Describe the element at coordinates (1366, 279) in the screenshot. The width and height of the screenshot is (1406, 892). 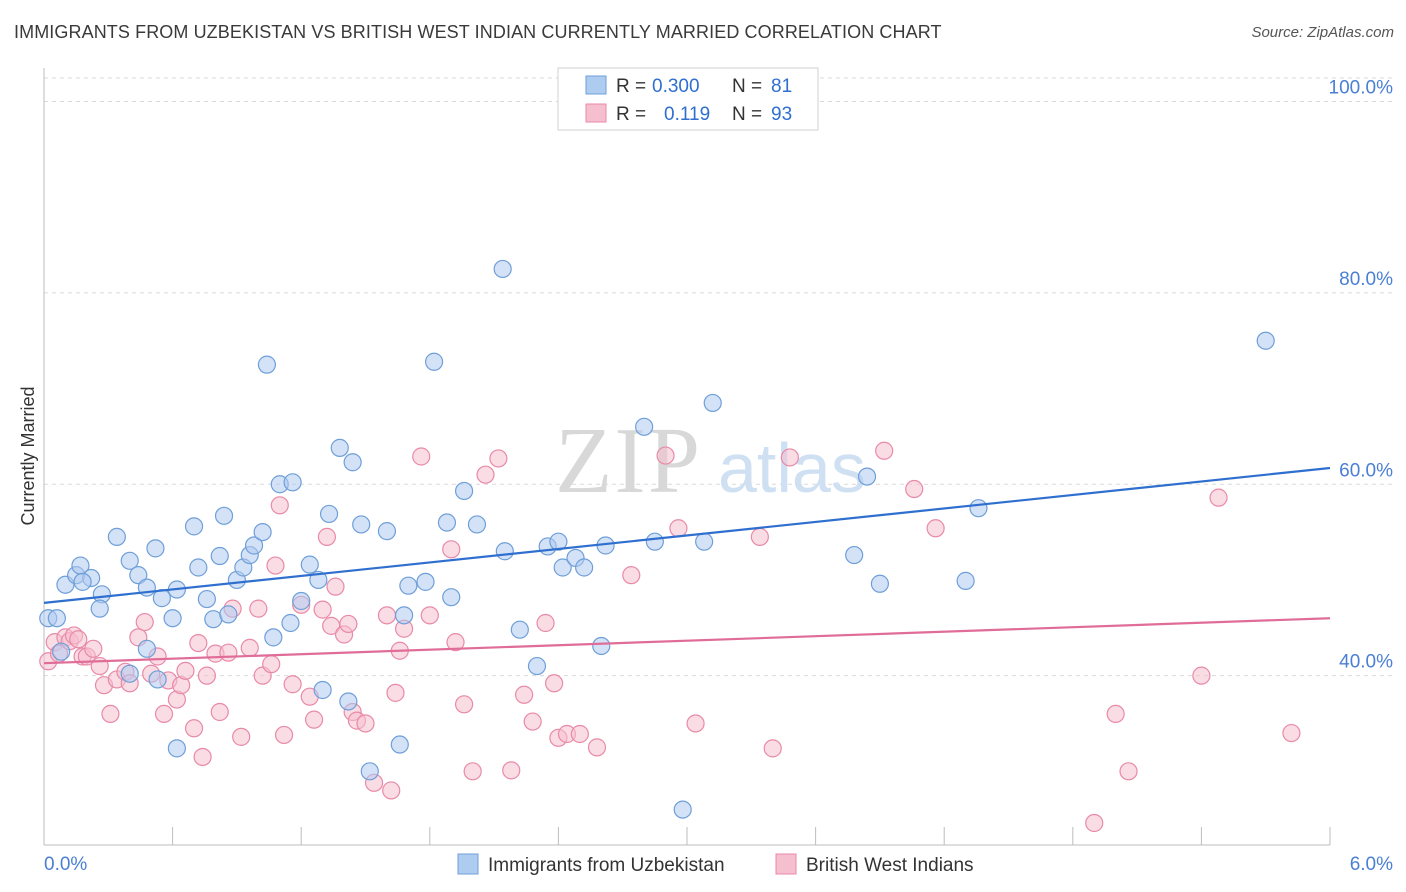
I see `y-tick-label: 80.0%` at that location.